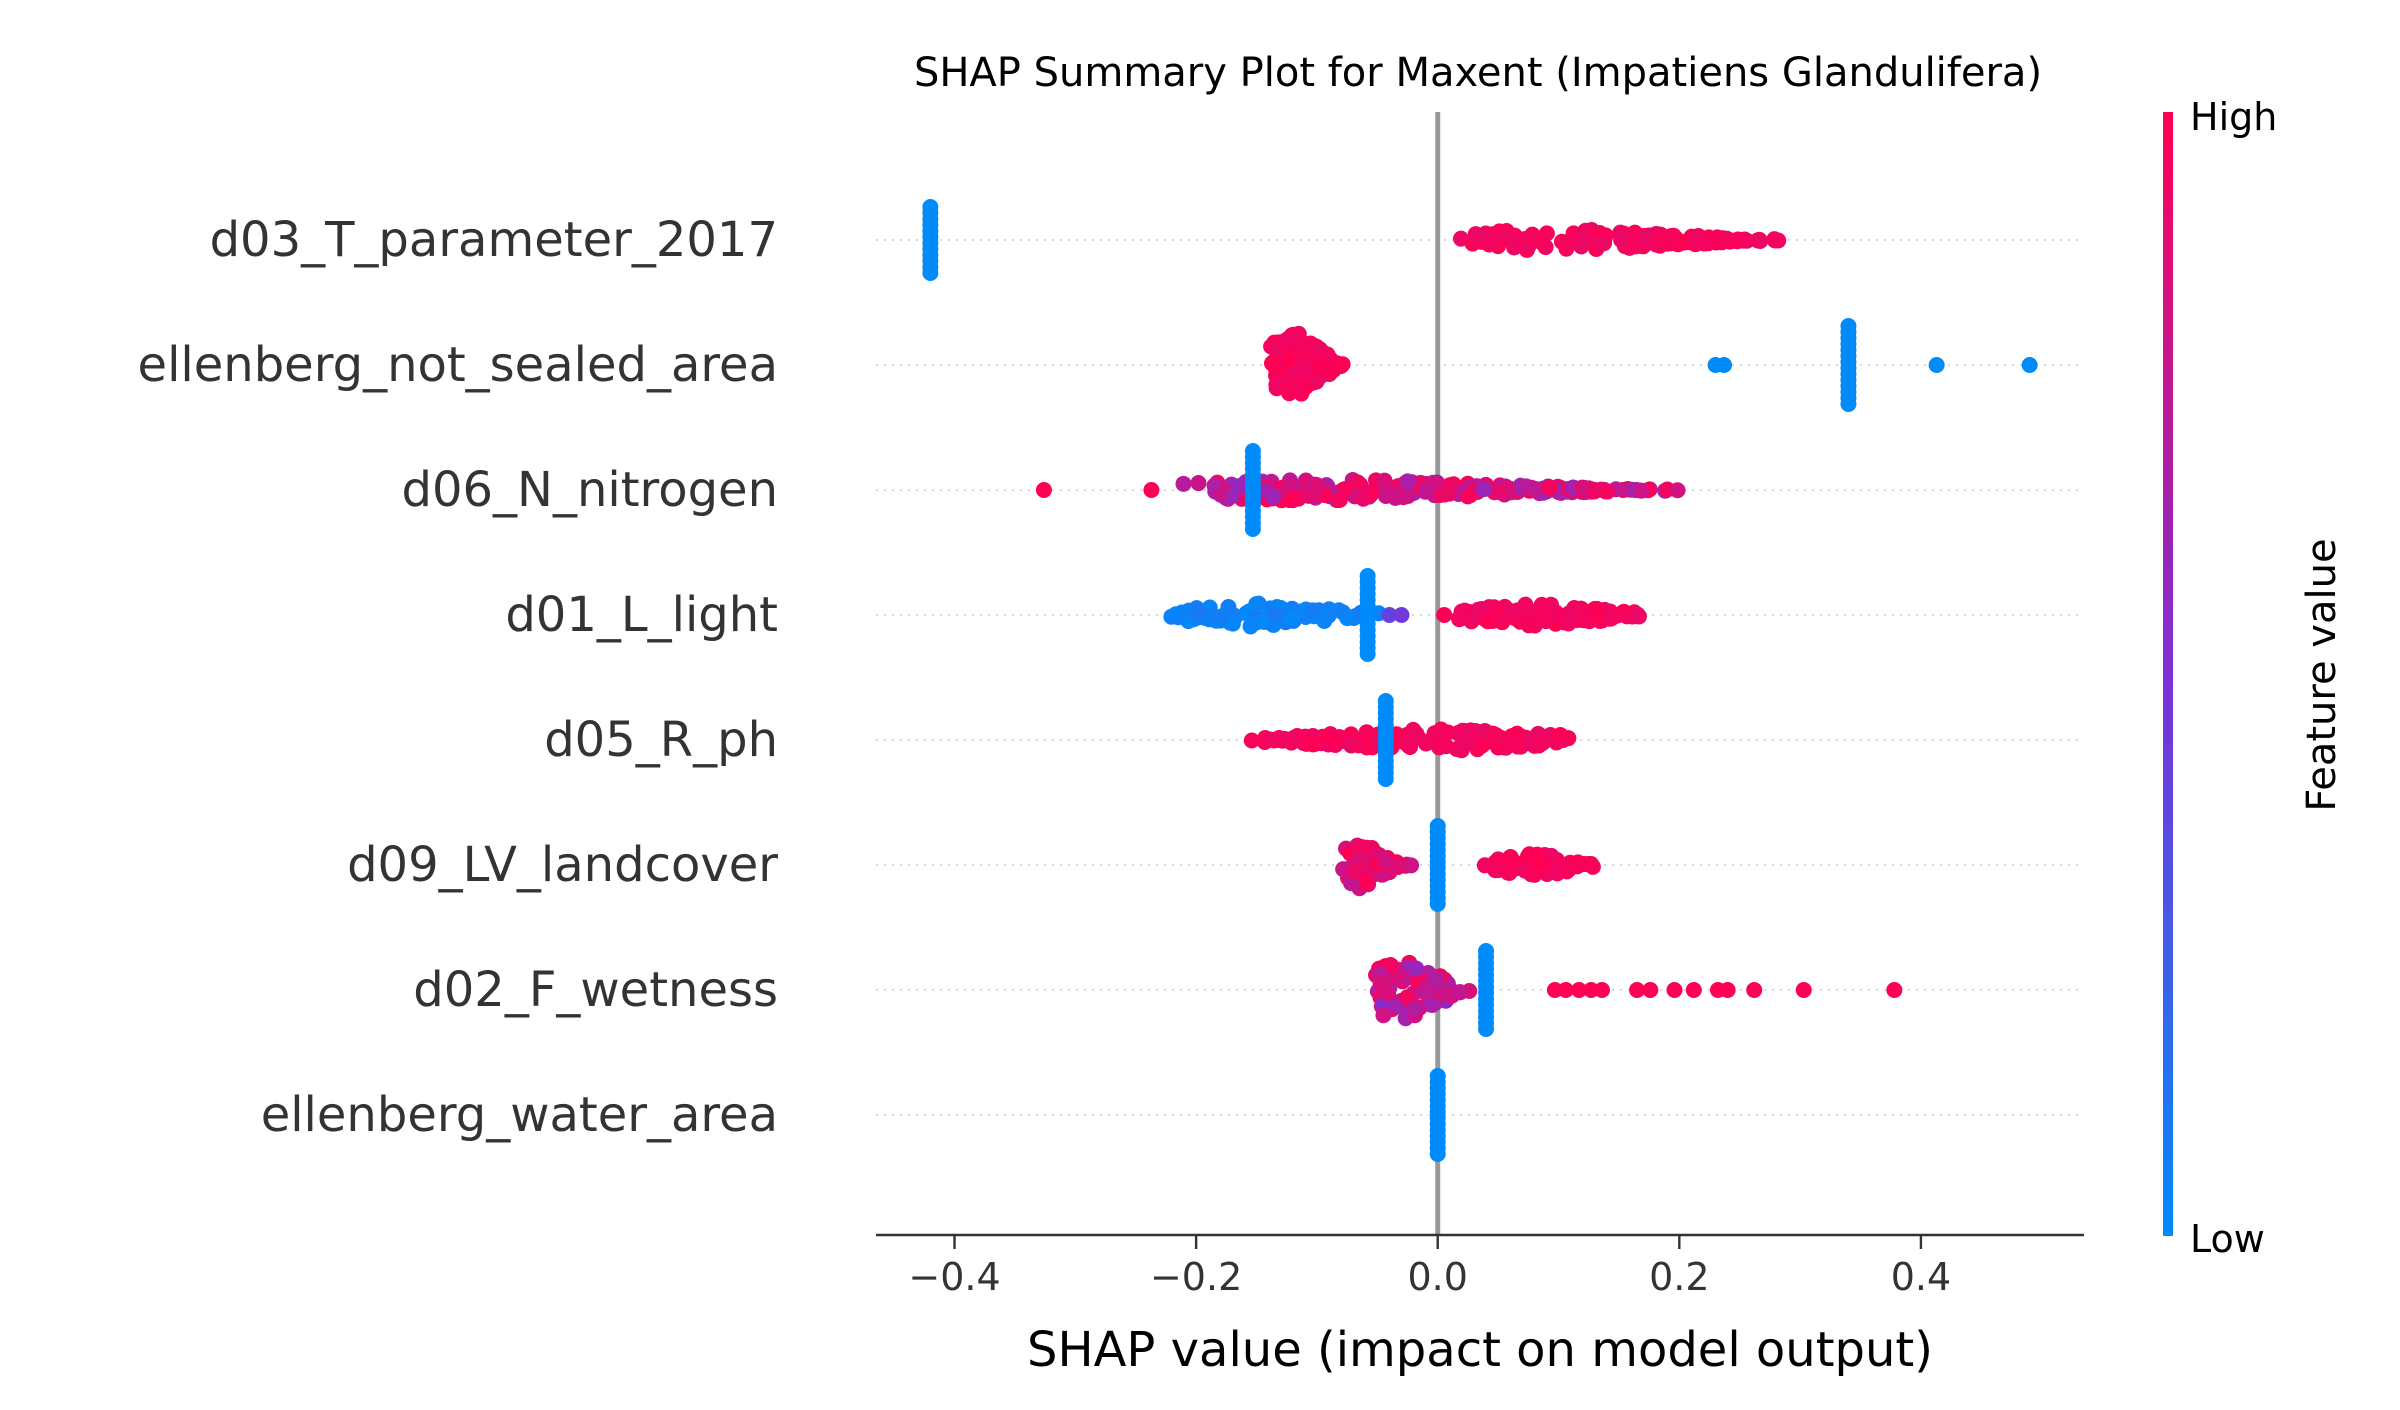 This screenshot has width=2400, height=1410. Describe the element at coordinates (590, 490) in the screenshot. I see `feature-label: d06_N_nitrogen` at that location.